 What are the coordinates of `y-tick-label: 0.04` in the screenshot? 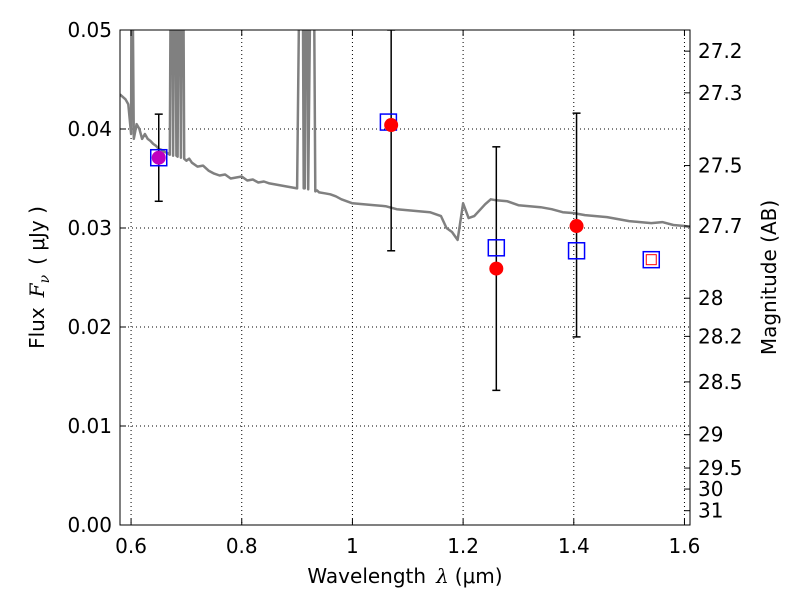 It's located at (89, 129).